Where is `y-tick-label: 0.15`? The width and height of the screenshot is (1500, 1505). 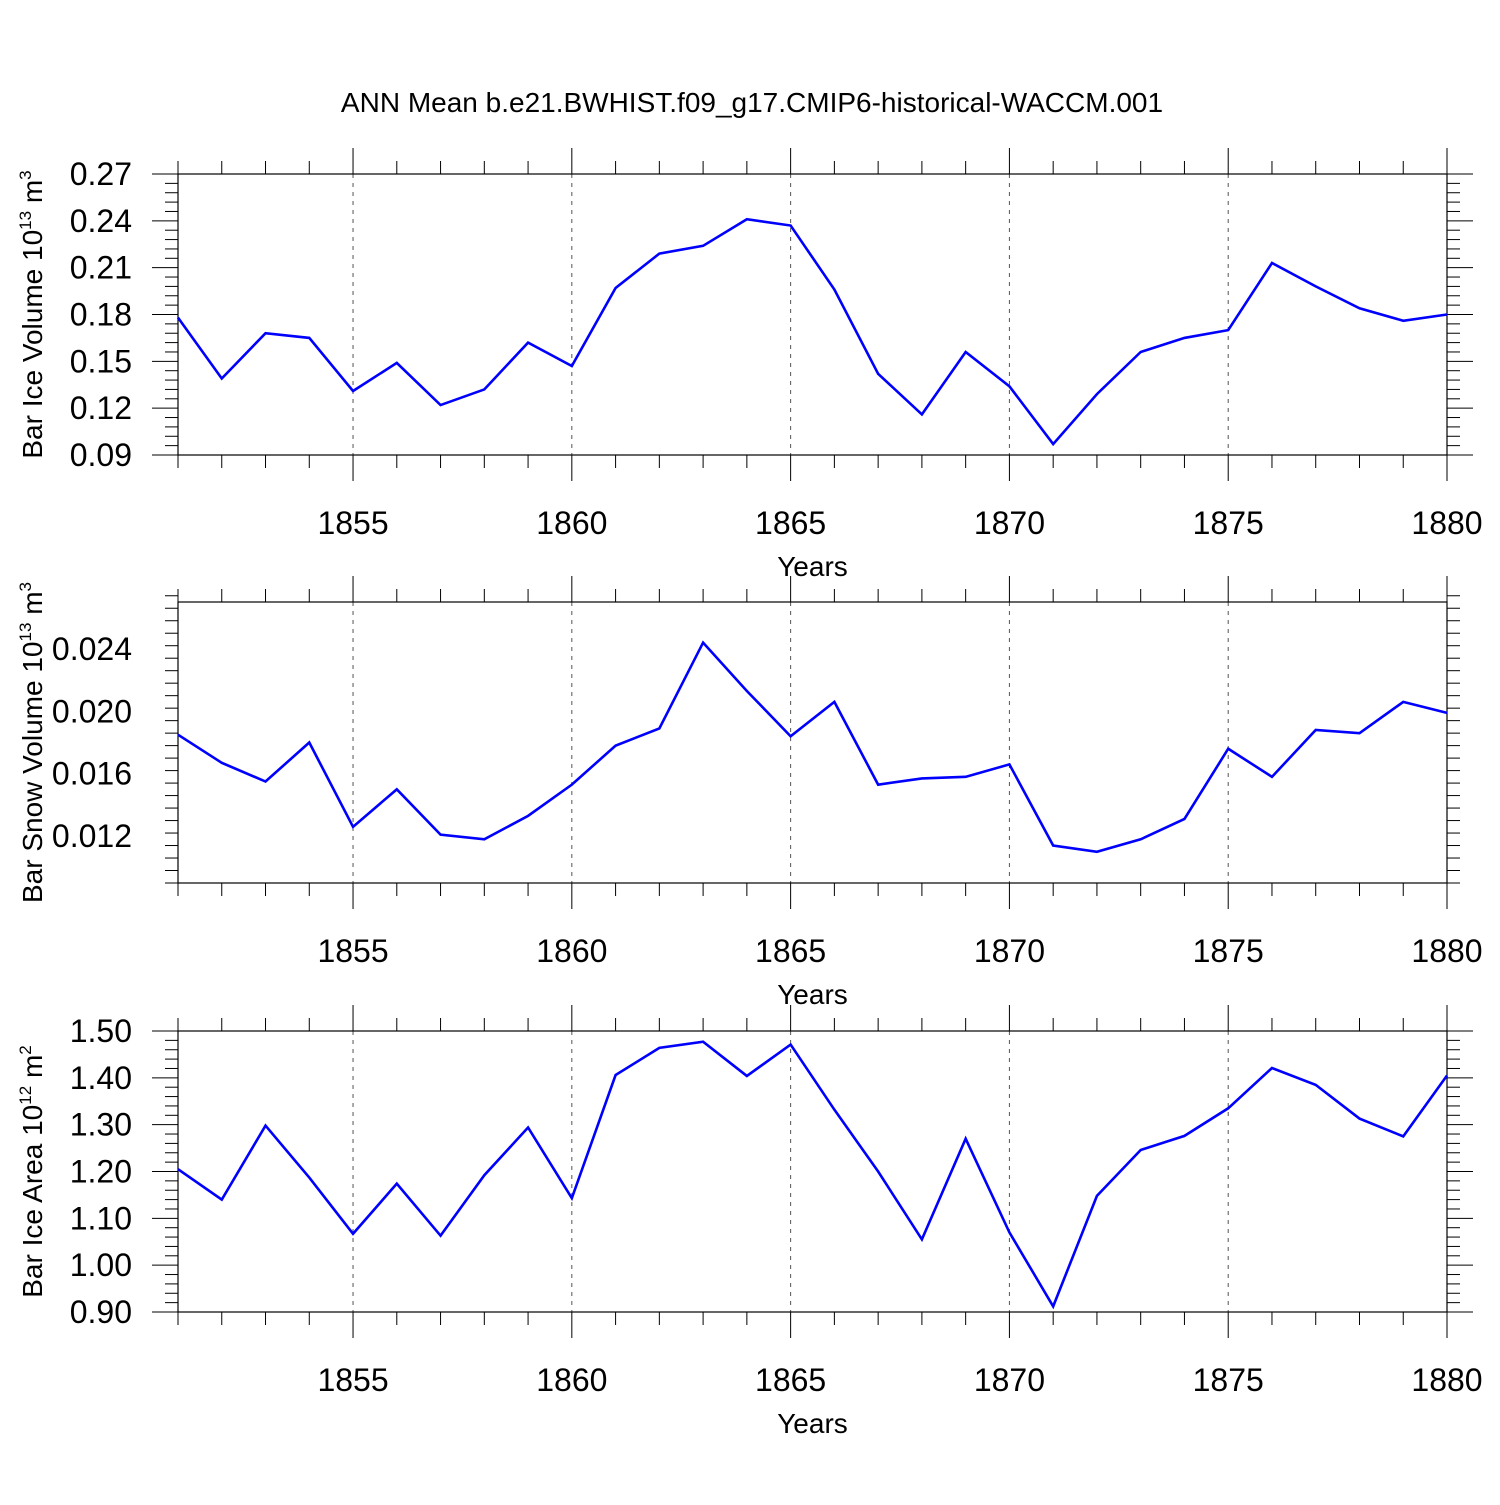
y-tick-label: 0.15 is located at coordinates (101, 361).